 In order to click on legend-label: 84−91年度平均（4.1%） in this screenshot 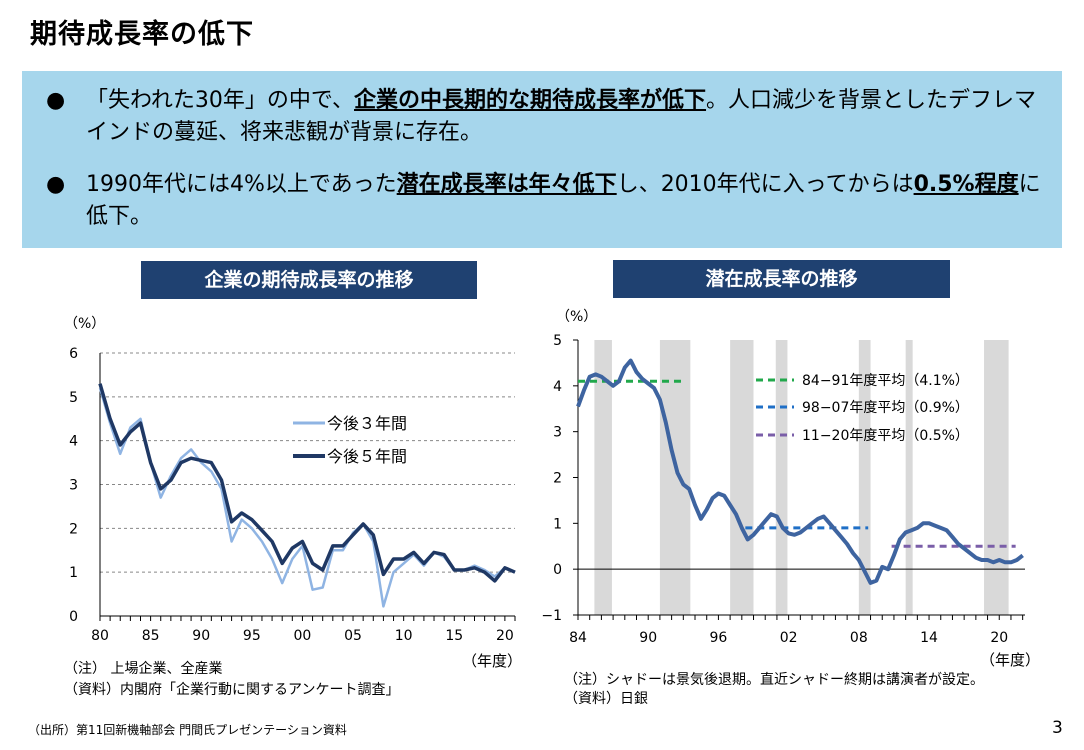, I will do `click(885, 381)`.